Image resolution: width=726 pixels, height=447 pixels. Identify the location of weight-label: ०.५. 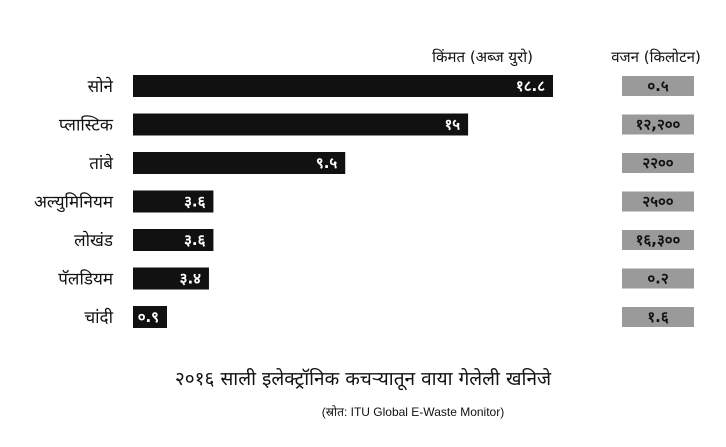
(657, 86).